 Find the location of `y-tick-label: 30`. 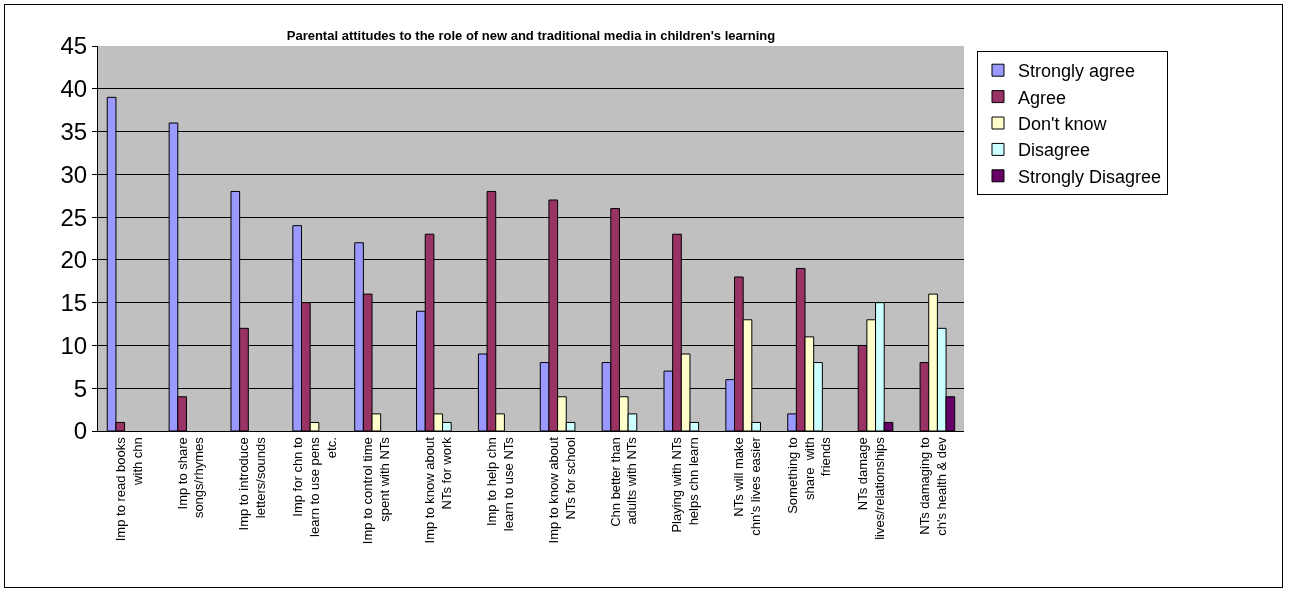

y-tick-label: 30 is located at coordinates (74, 174).